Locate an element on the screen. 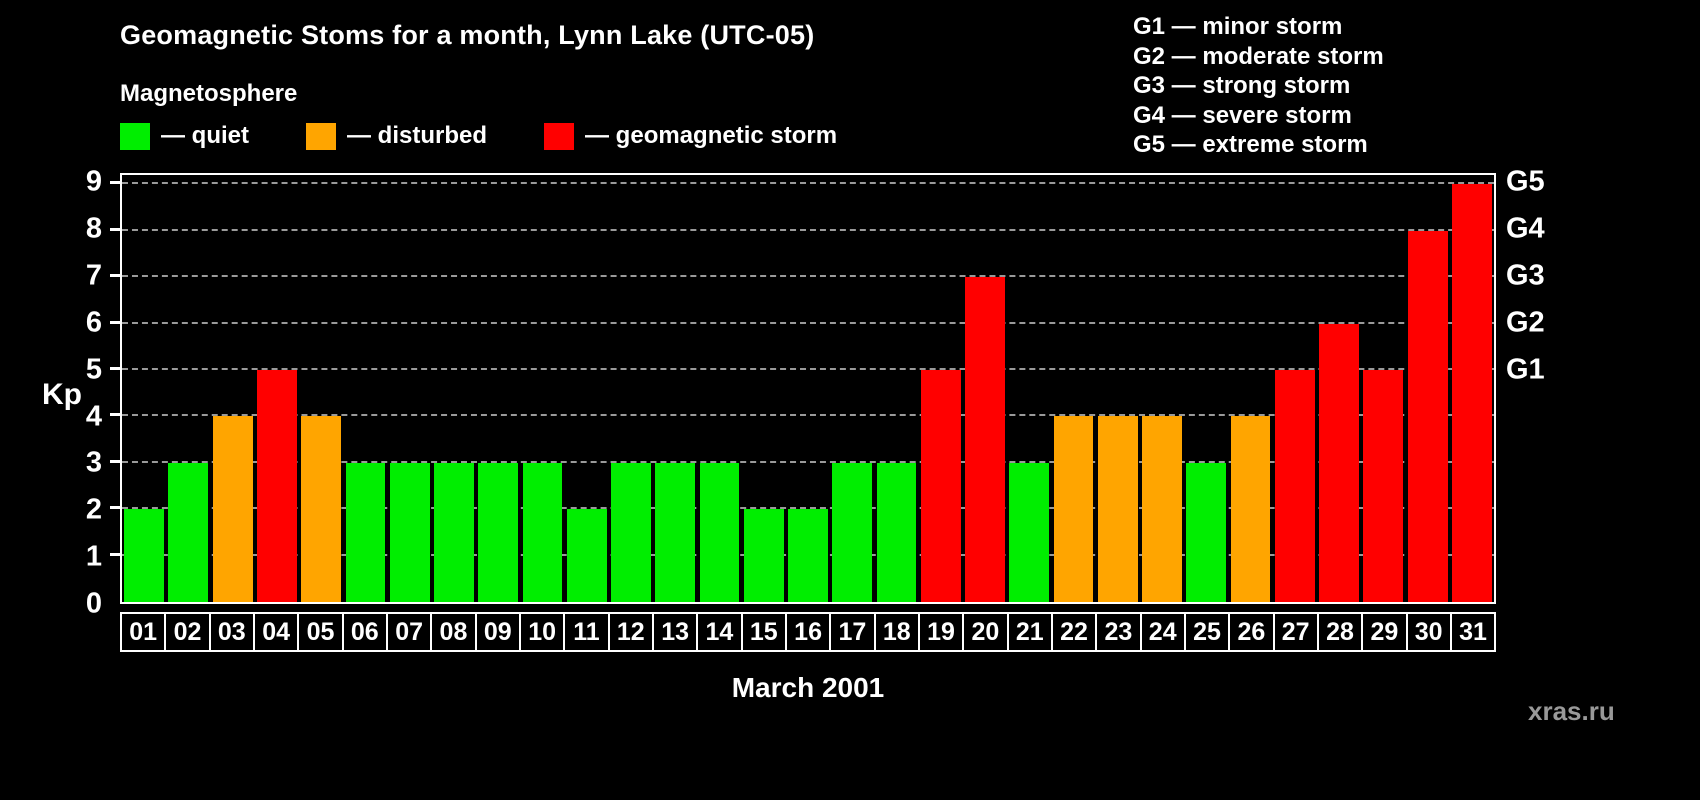  day-label-21: 21 is located at coordinates (1029, 632).